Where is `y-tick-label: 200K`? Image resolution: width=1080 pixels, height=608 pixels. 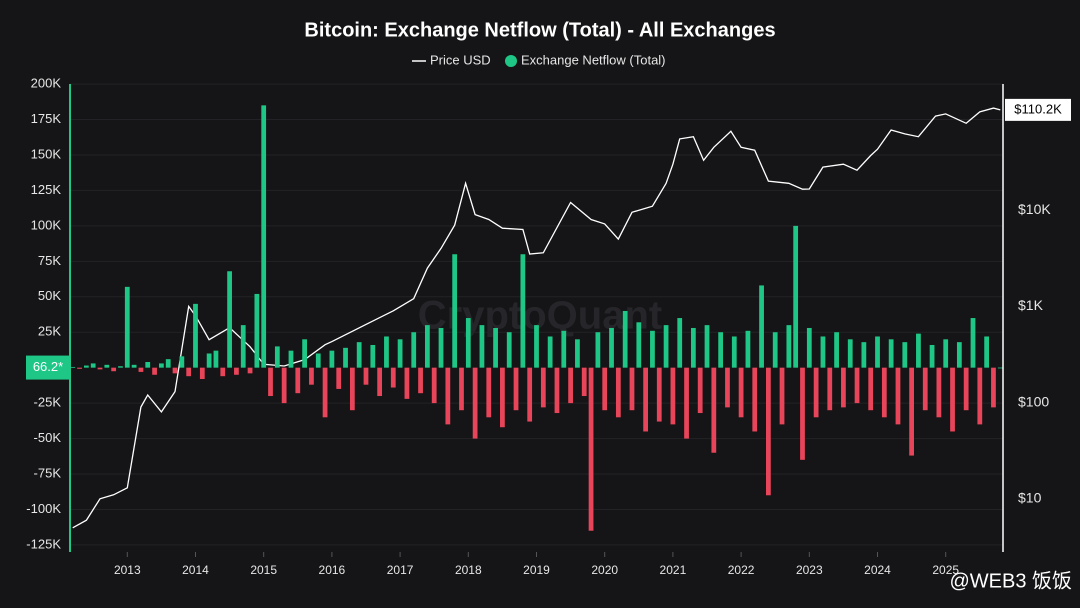
y-tick-label: 200K is located at coordinates (46, 83).